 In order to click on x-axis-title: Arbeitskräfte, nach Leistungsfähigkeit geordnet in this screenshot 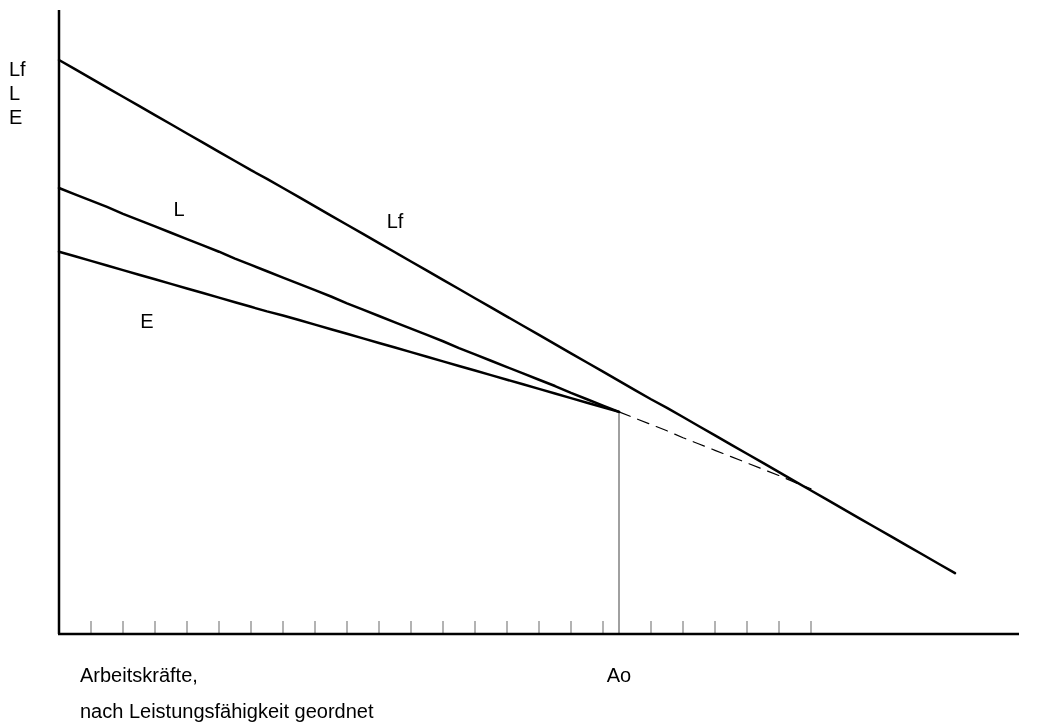, I will do `click(227, 693)`.